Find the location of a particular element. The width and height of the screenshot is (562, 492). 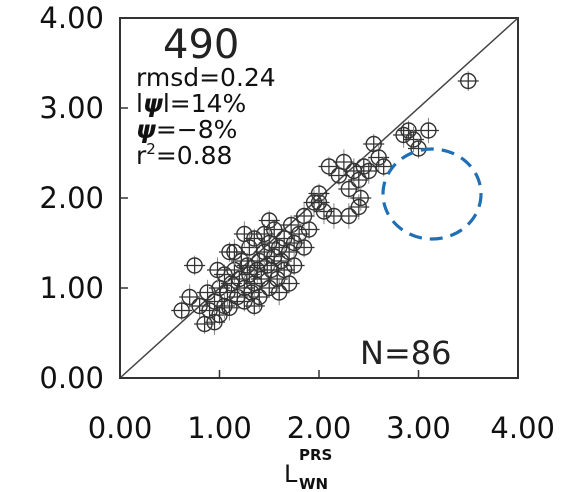

psi-symbol: ψ is located at coordinates (153, 103).